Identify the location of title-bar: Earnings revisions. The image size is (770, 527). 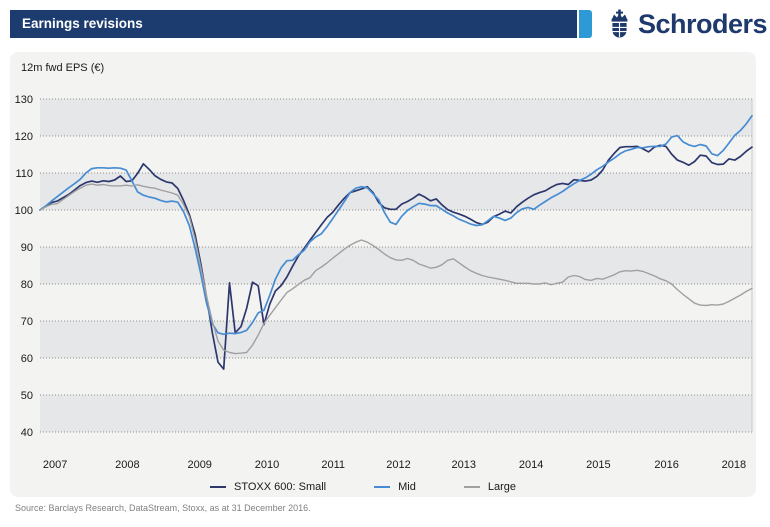
(293, 24).